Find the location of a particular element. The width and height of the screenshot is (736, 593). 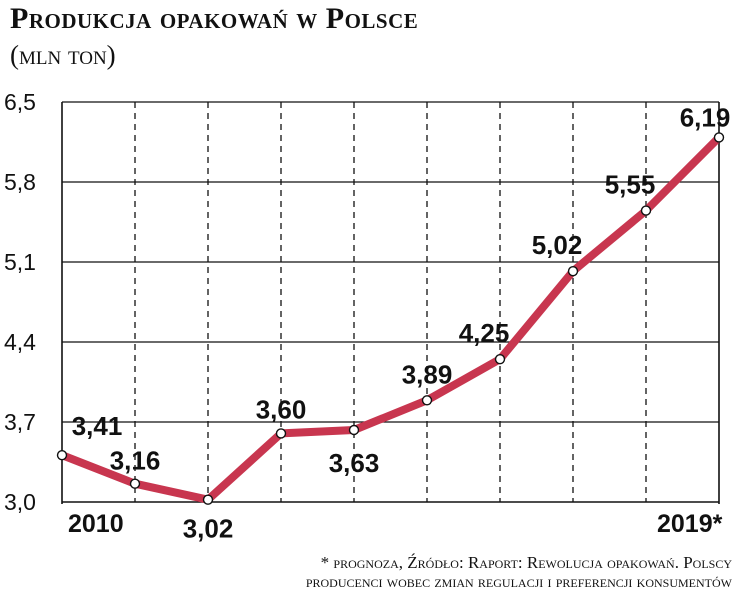

data-label: 5,02 is located at coordinates (557, 245).